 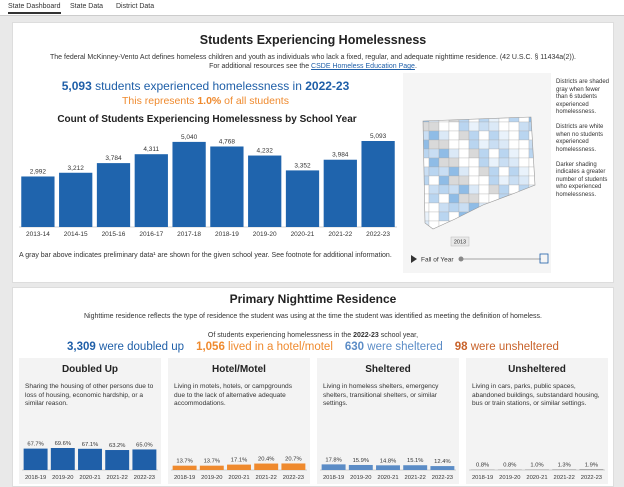 I want to click on value-label: 3,212, so click(x=76, y=168).